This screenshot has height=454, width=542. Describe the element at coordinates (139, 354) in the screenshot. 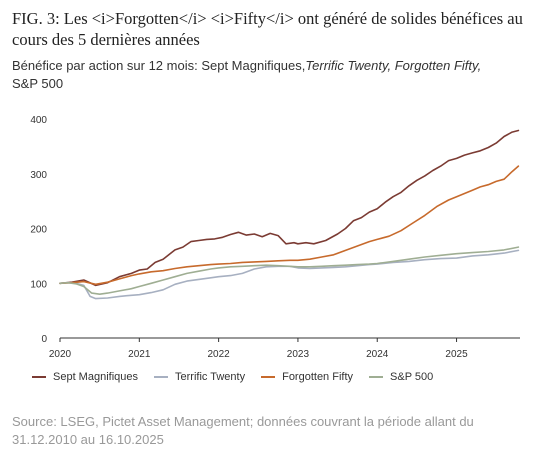

I see `x-tick-label: 2021` at that location.